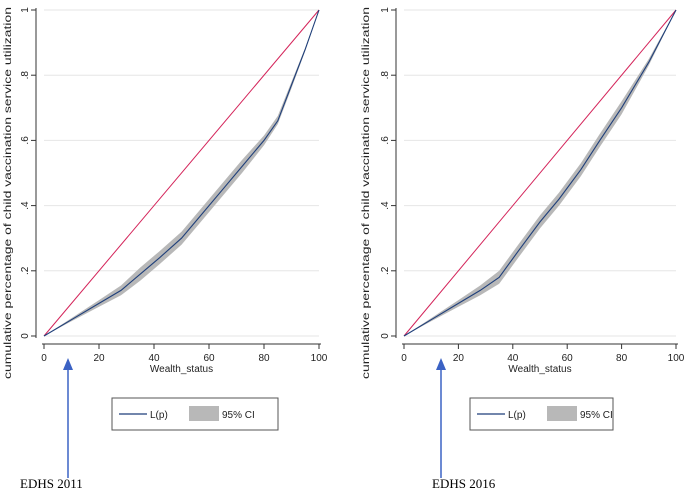 Image resolution: width=685 pixels, height=493 pixels. Describe the element at coordinates (51, 483) in the screenshot. I see `panel-caption: EDHS 2011` at that location.